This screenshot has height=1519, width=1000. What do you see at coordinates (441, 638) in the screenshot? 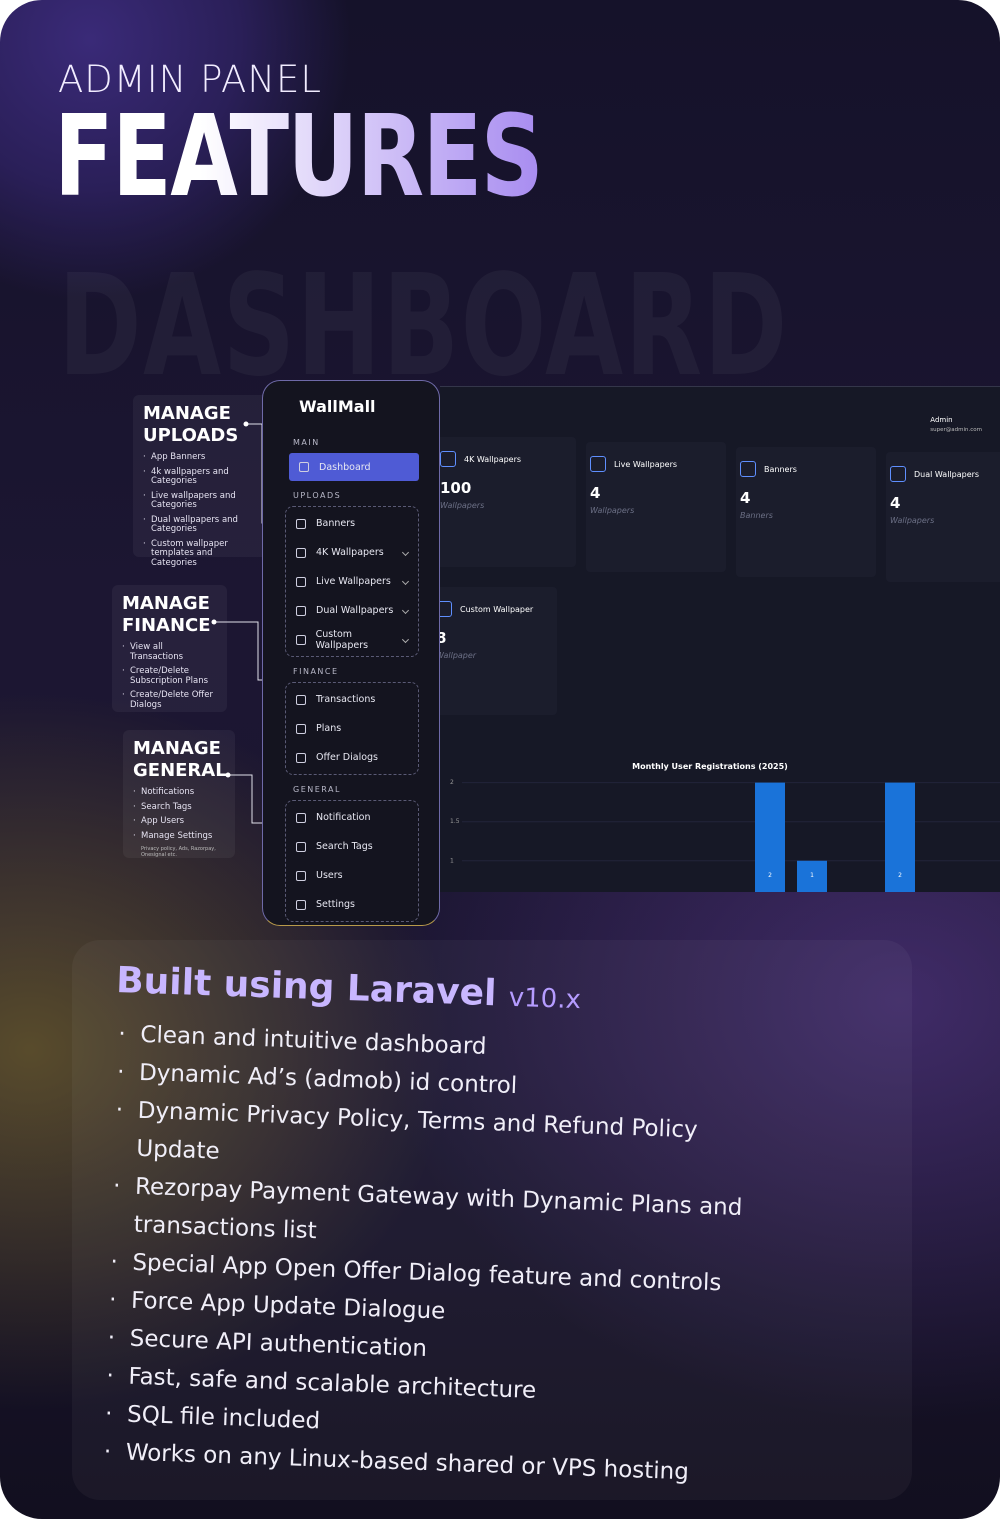
I see `card-count: 8` at bounding box center [441, 638].